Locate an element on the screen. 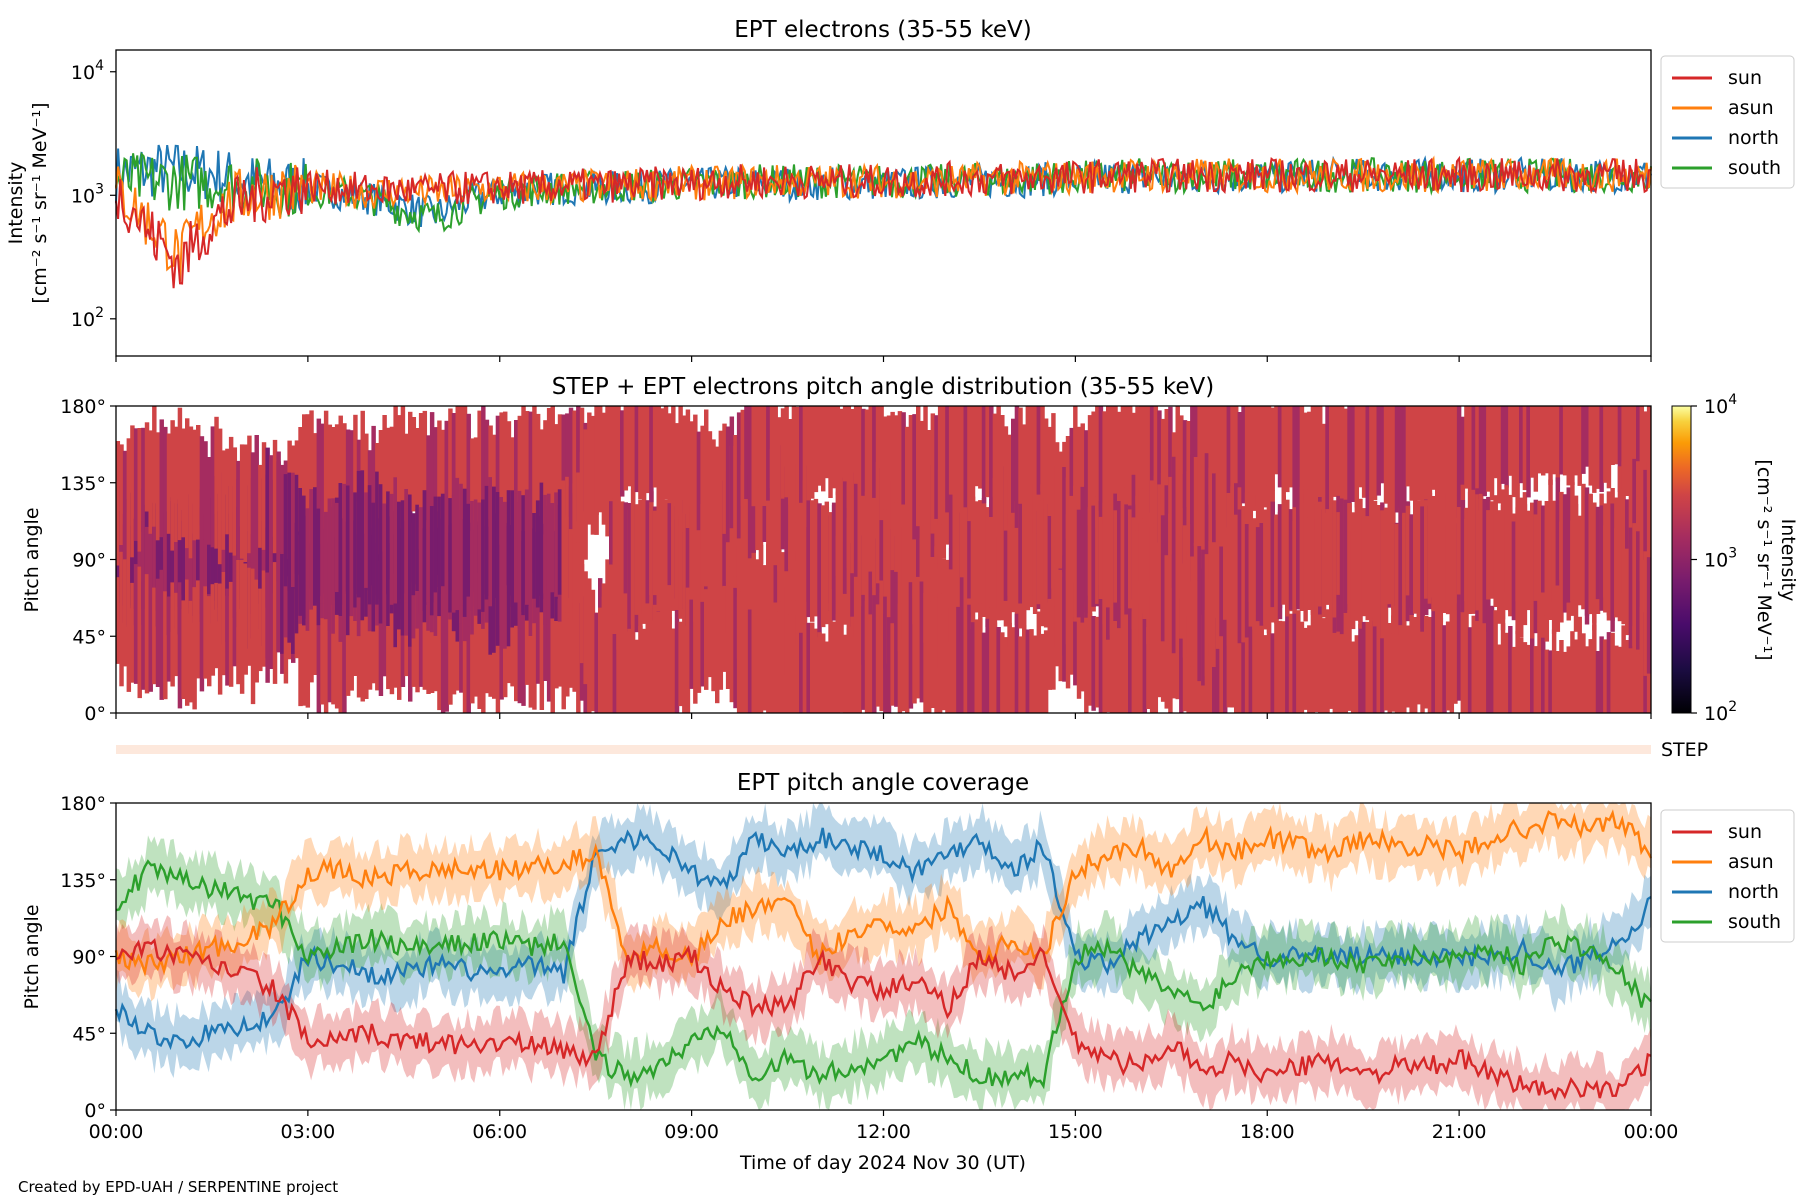  panel3-legend-asun: asun is located at coordinates (1751, 862).